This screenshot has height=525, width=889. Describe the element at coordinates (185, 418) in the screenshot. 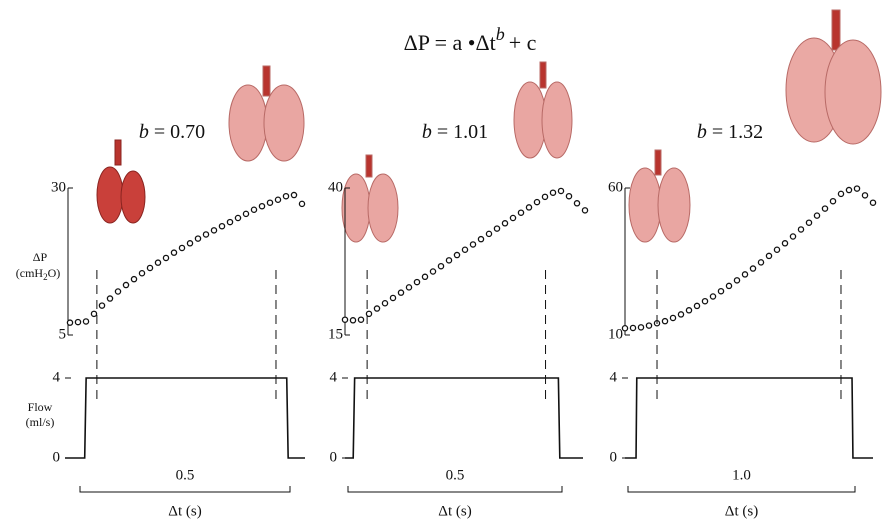

I see `flow-line` at that location.